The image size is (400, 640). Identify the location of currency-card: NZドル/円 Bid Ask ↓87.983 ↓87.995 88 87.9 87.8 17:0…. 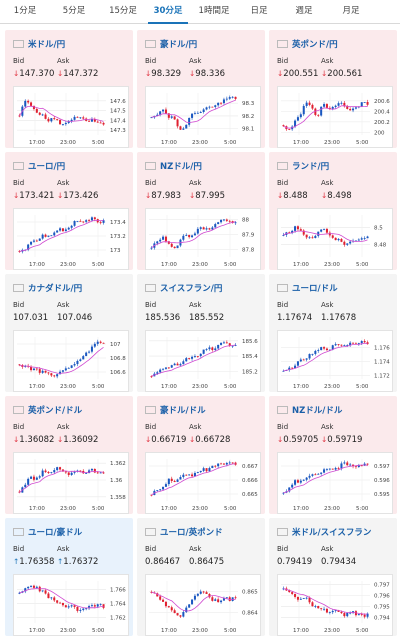
(201, 211).